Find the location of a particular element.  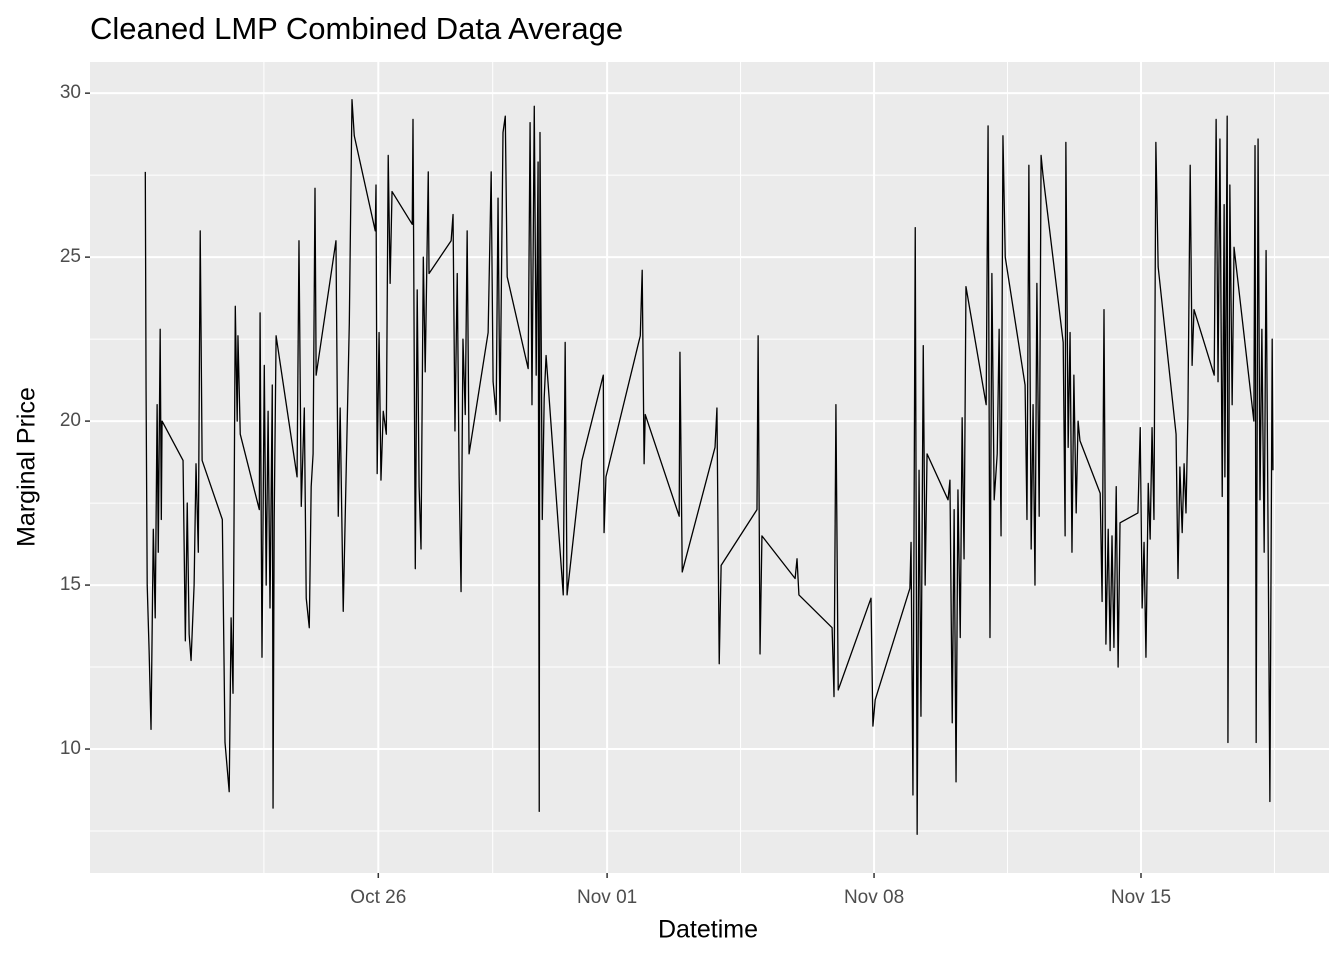

y-tick-label: 25 is located at coordinates (70, 256).